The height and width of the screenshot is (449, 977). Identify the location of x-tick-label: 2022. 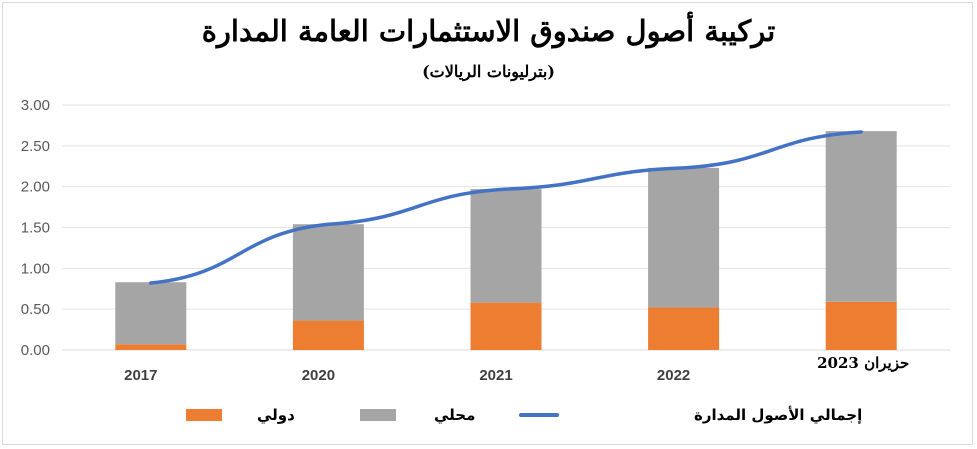
(673, 375).